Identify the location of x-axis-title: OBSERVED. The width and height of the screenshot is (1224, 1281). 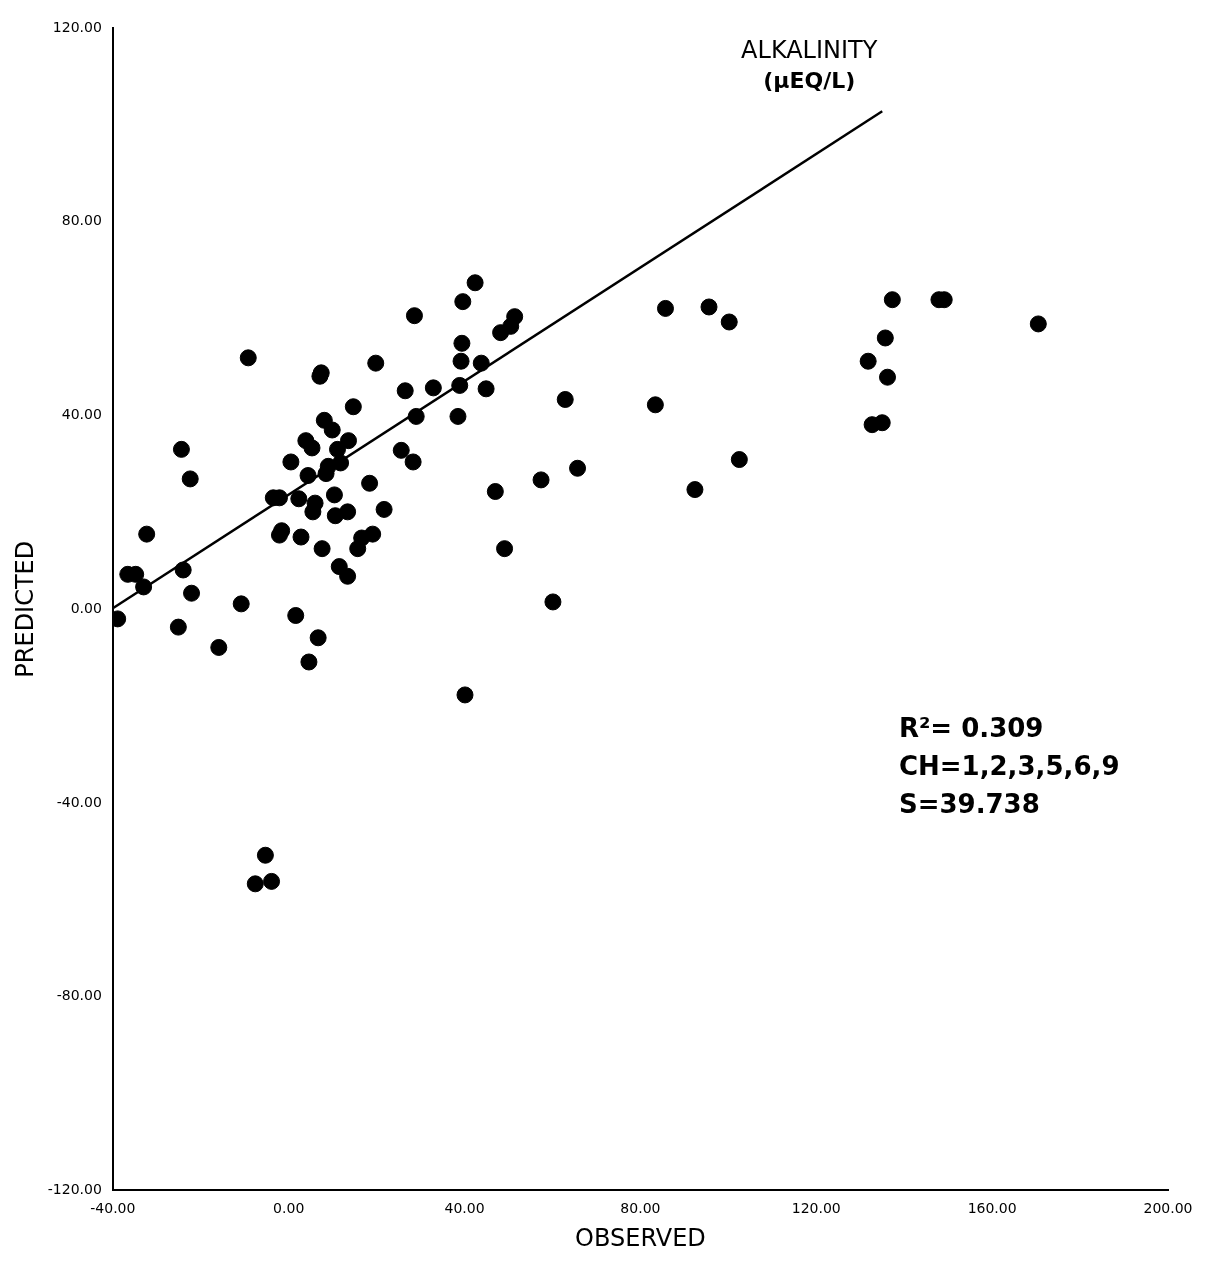
(640, 1237).